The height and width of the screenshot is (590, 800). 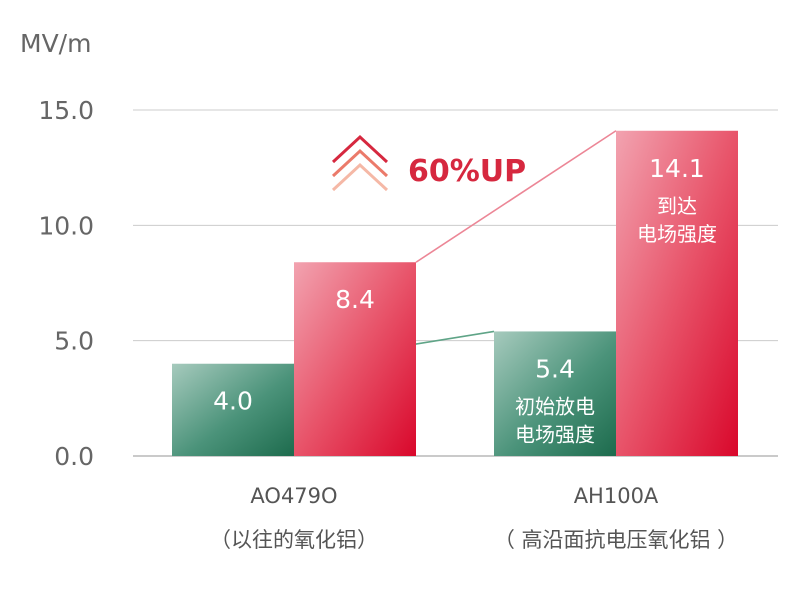 What do you see at coordinates (355, 299) in the screenshot?
I see `bar-value-label: 8.4` at bounding box center [355, 299].